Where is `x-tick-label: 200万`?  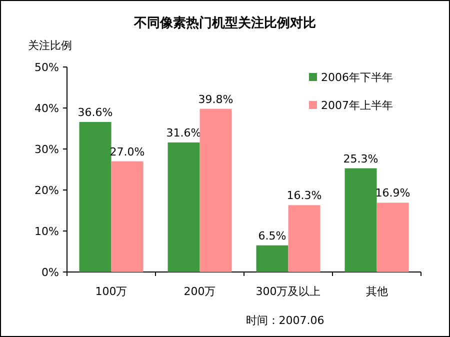 x-tick-label: 200万 is located at coordinates (200, 291).